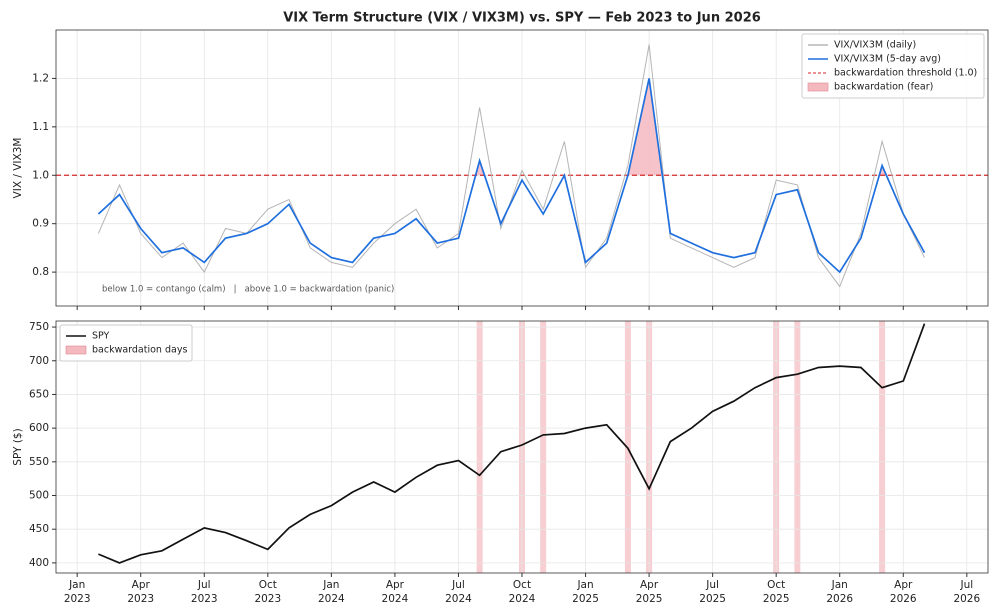  I want to click on y-tick-label: 750, so click(39, 327).